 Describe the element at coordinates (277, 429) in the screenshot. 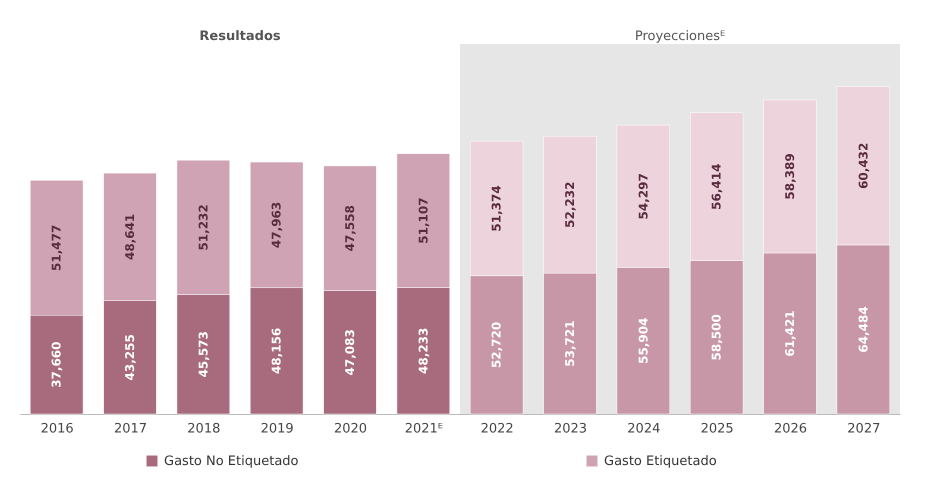

I see `x-tick-label: 2019` at that location.